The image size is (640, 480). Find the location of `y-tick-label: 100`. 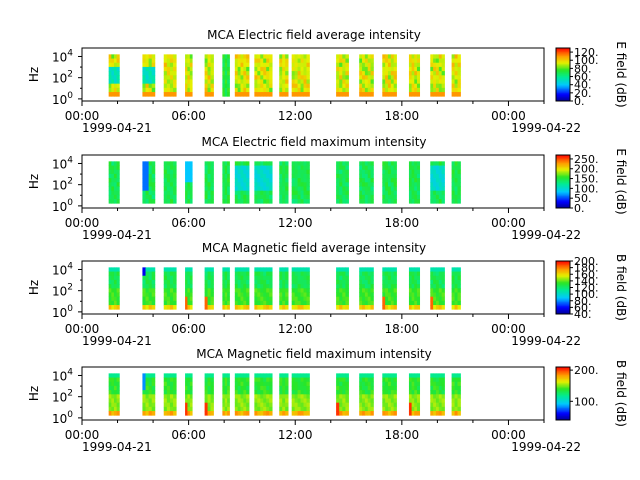

y-tick-label: 100 is located at coordinates (62, 99).